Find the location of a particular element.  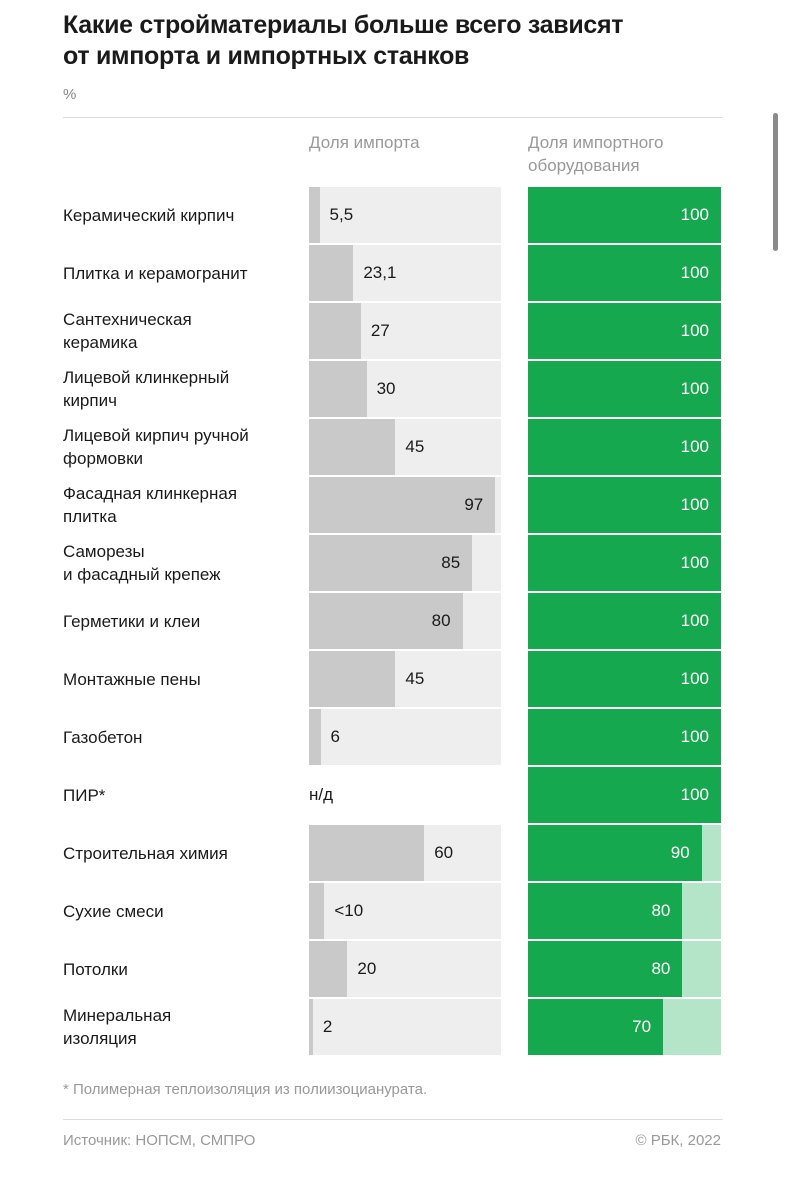

unit-label: % is located at coordinates (70, 94).